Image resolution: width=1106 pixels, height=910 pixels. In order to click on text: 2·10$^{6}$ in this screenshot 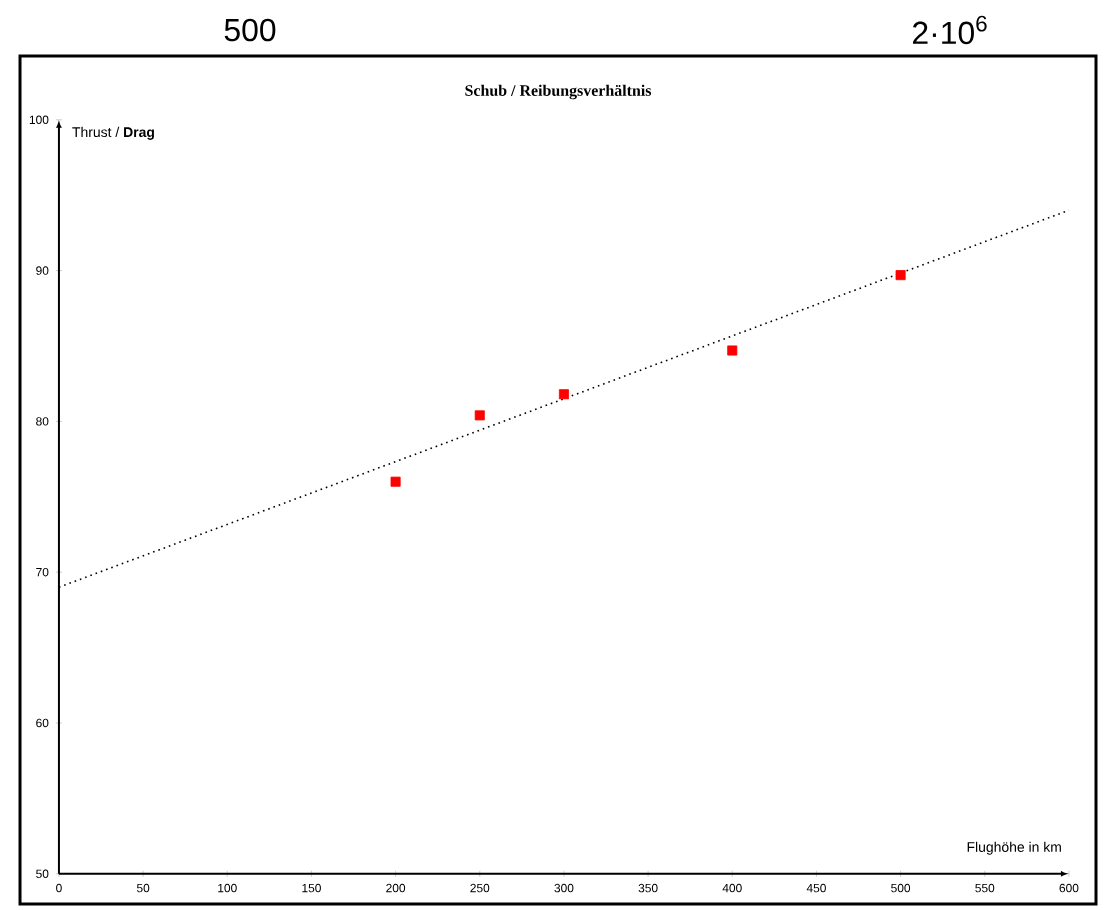, I will do `click(949, 30)`.